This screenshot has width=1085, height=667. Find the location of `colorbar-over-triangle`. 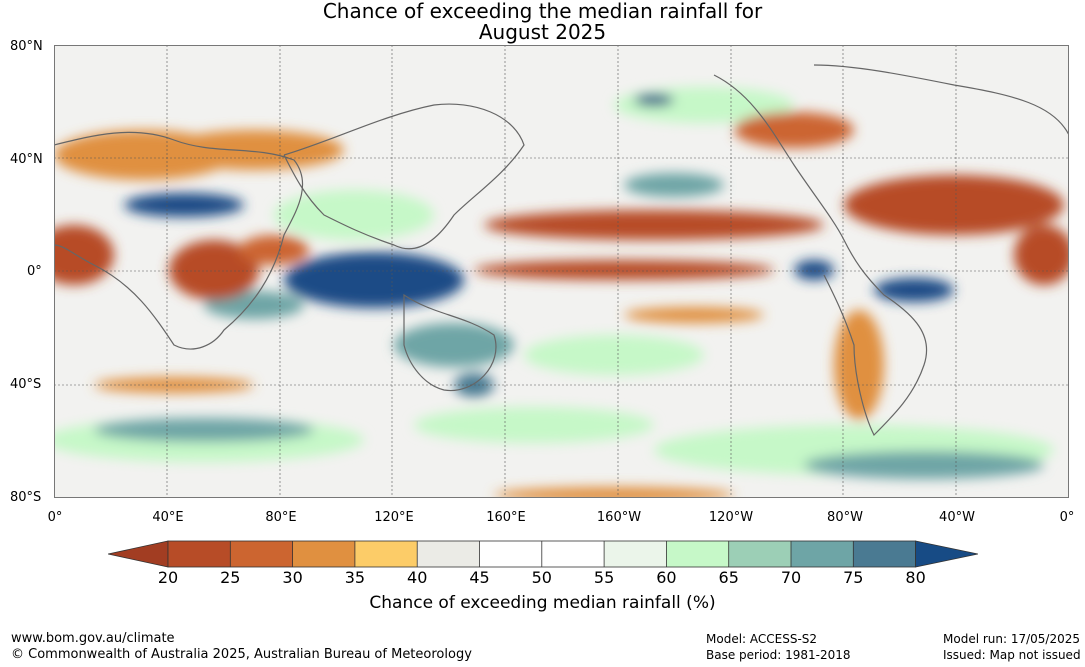

colorbar-over-triangle is located at coordinates (946, 554).